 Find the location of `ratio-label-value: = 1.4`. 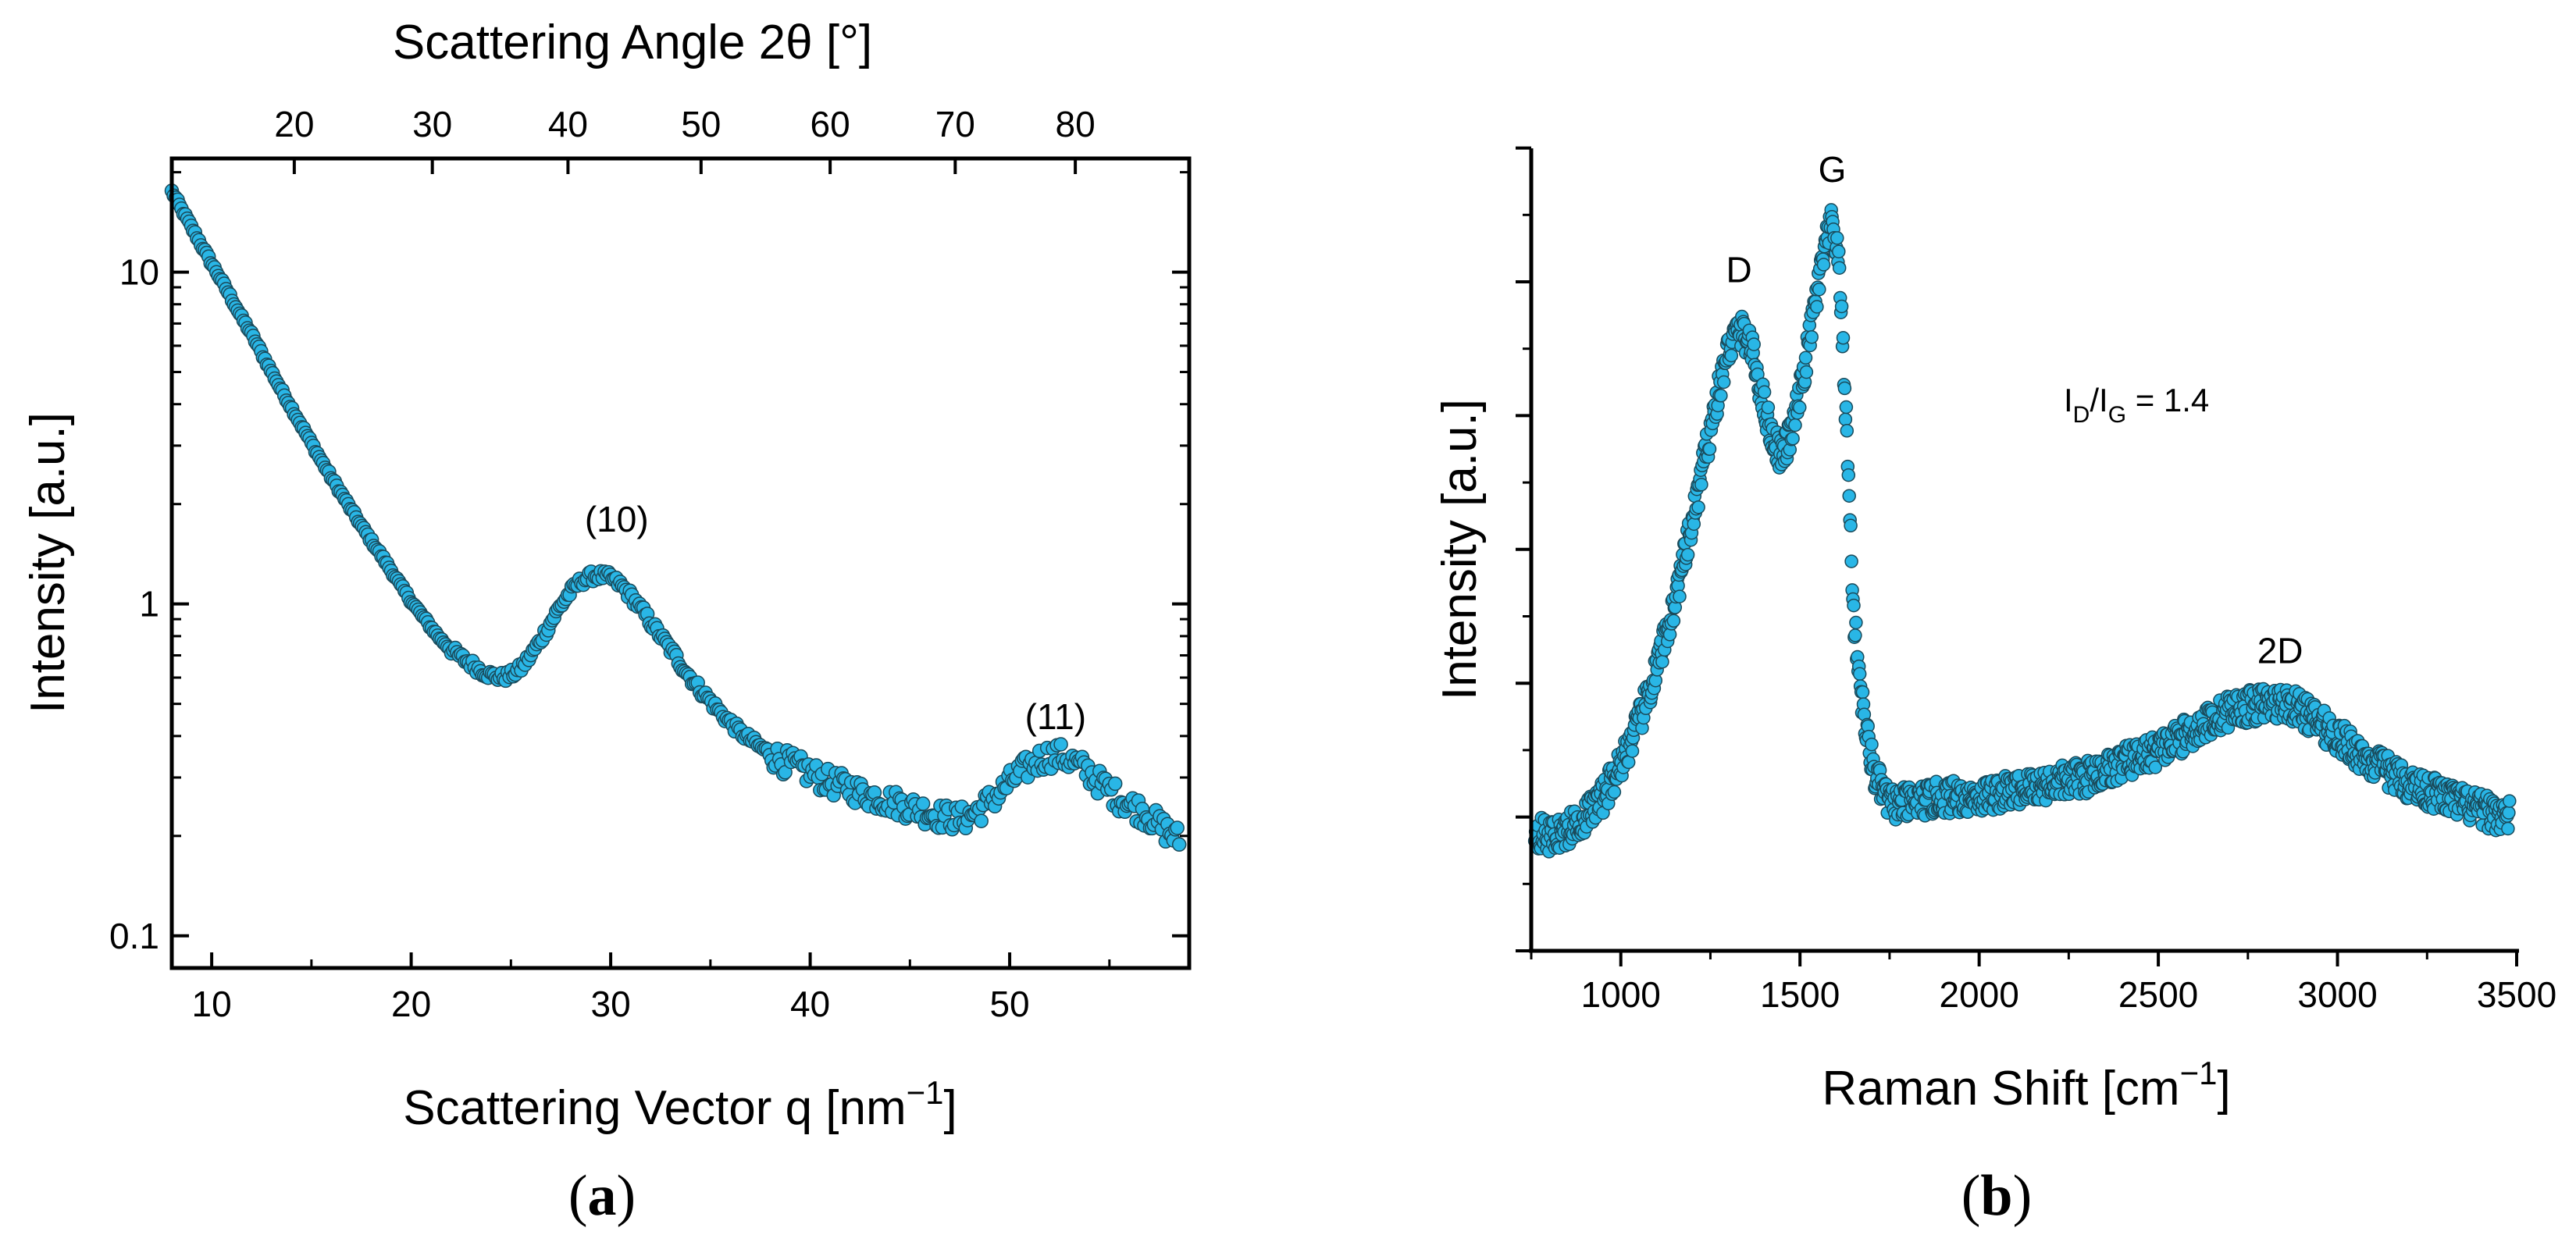

ratio-label-value: = 1.4 is located at coordinates (2167, 400).